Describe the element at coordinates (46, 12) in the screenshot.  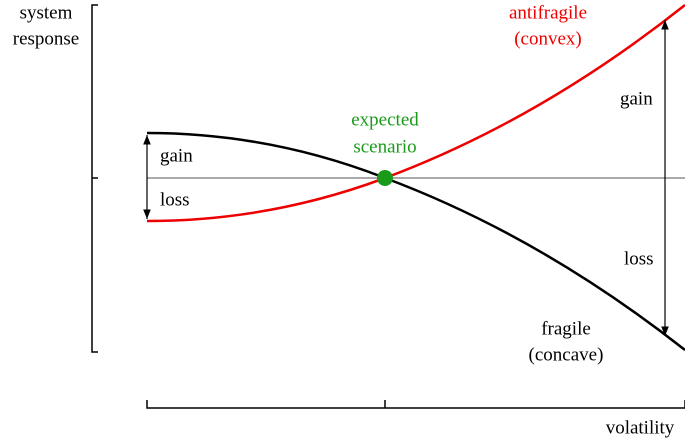
I see `y-axis-label: system` at that location.